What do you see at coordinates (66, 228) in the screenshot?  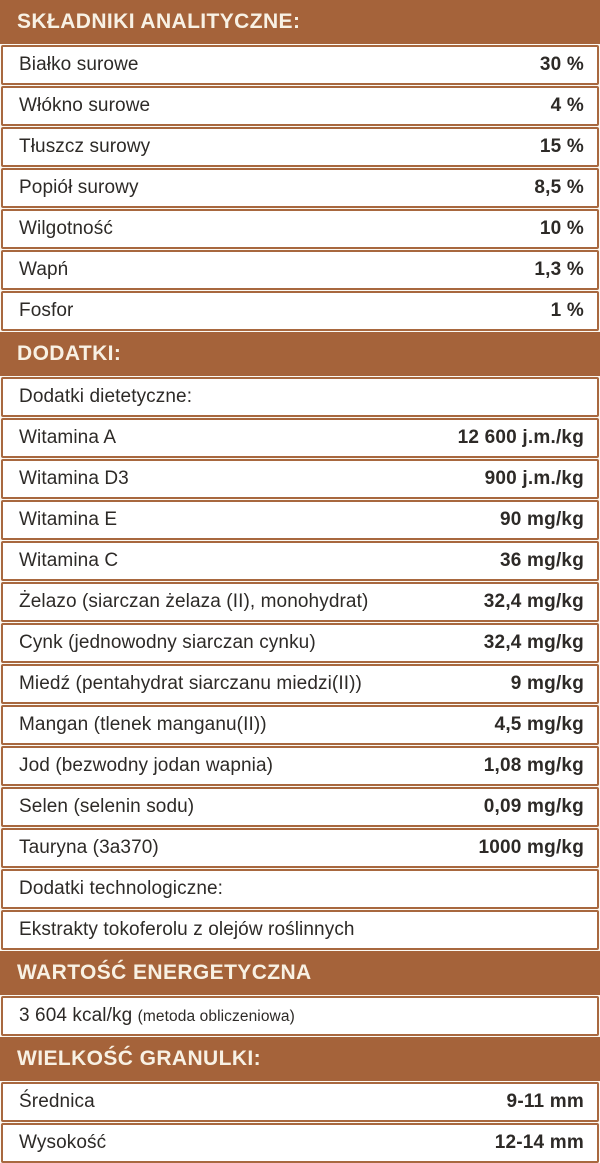 I see `row-label: Wilgotność` at bounding box center [66, 228].